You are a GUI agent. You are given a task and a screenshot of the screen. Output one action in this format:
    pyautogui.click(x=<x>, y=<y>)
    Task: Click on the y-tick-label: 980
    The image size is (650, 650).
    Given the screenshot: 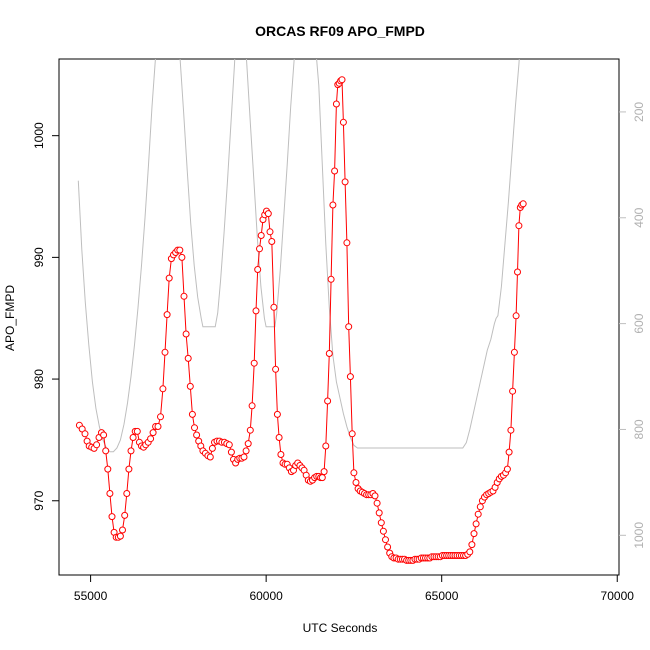 What is the action you would take?
    pyautogui.click(x=39, y=379)
    